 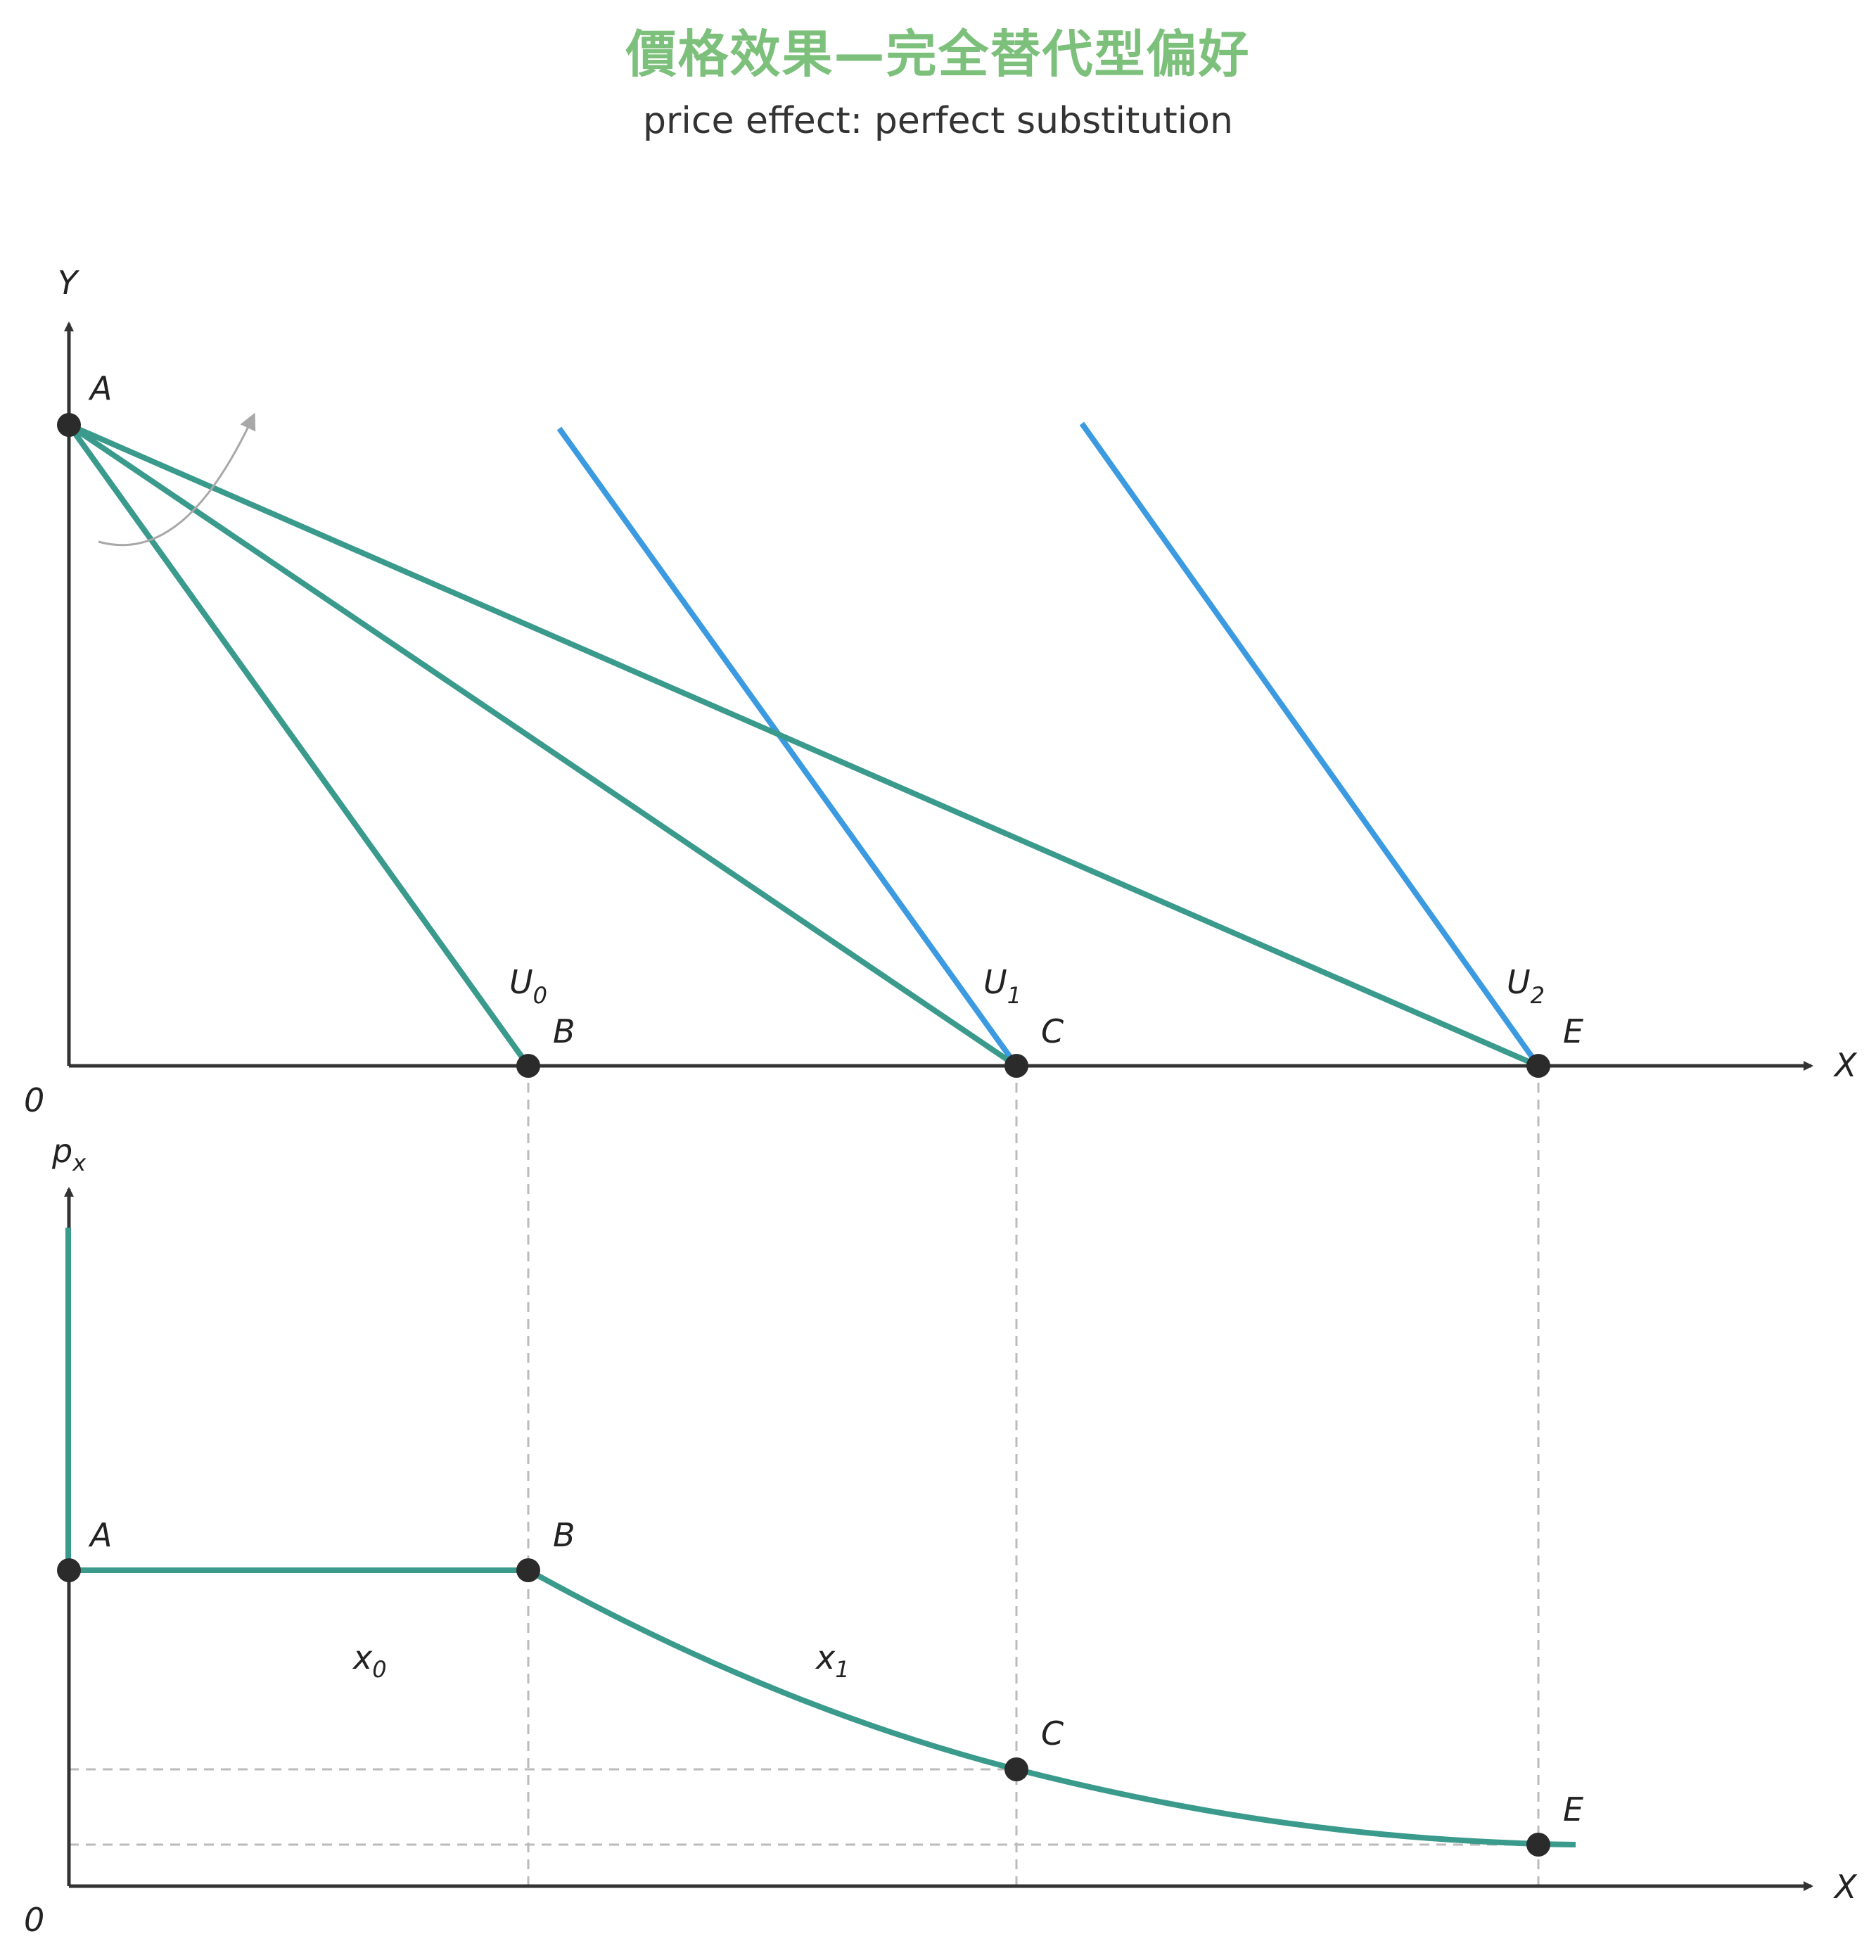 What do you see at coordinates (1052, 1031) in the screenshot?
I see `top-point-c-label: C` at bounding box center [1052, 1031].